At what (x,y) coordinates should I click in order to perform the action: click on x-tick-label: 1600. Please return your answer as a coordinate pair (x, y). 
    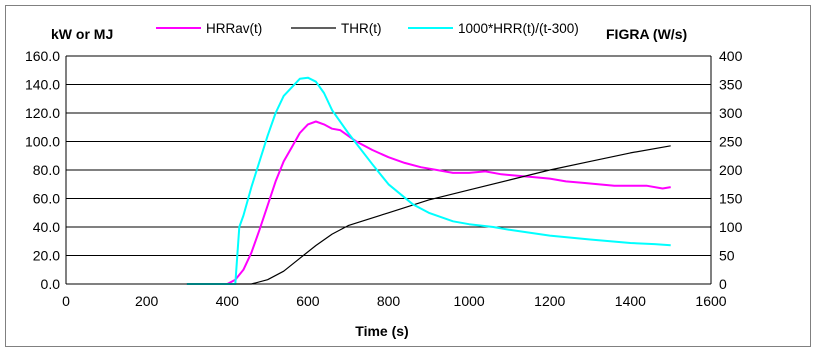
    Looking at the image, I should click on (710, 301).